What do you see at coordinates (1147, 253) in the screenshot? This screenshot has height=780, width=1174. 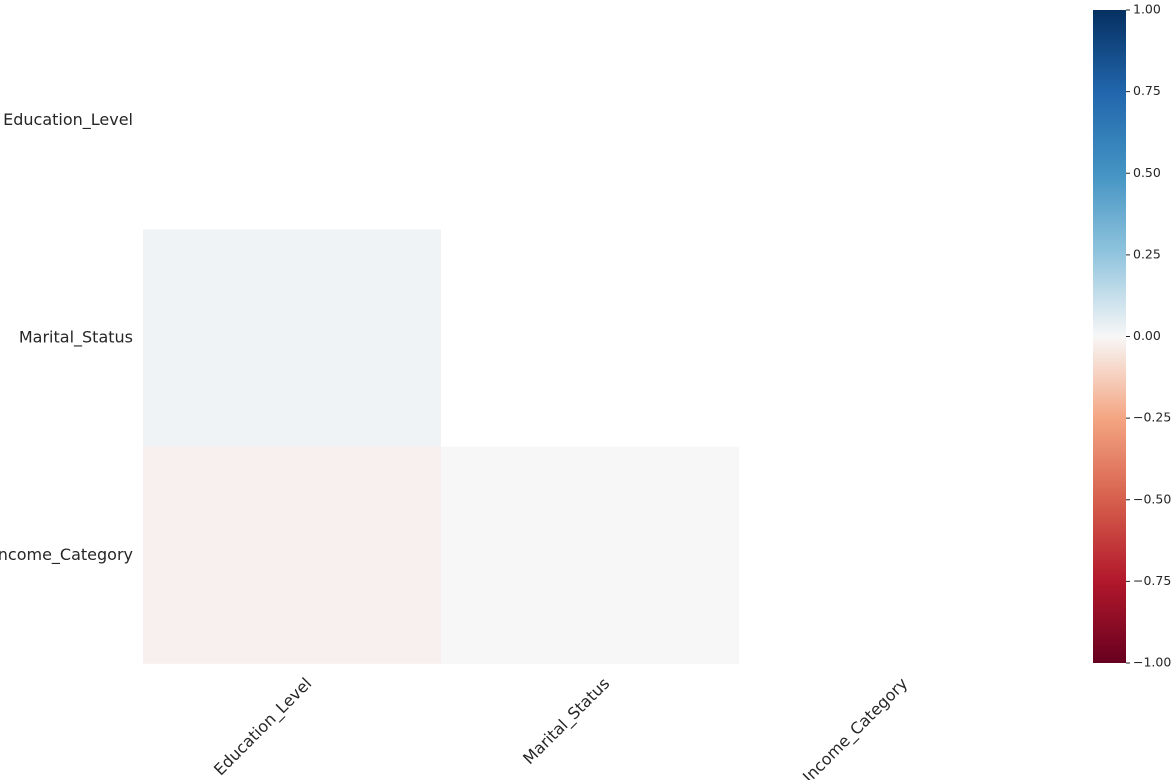 I see `colorbar-tick-label: 0.25` at bounding box center [1147, 253].